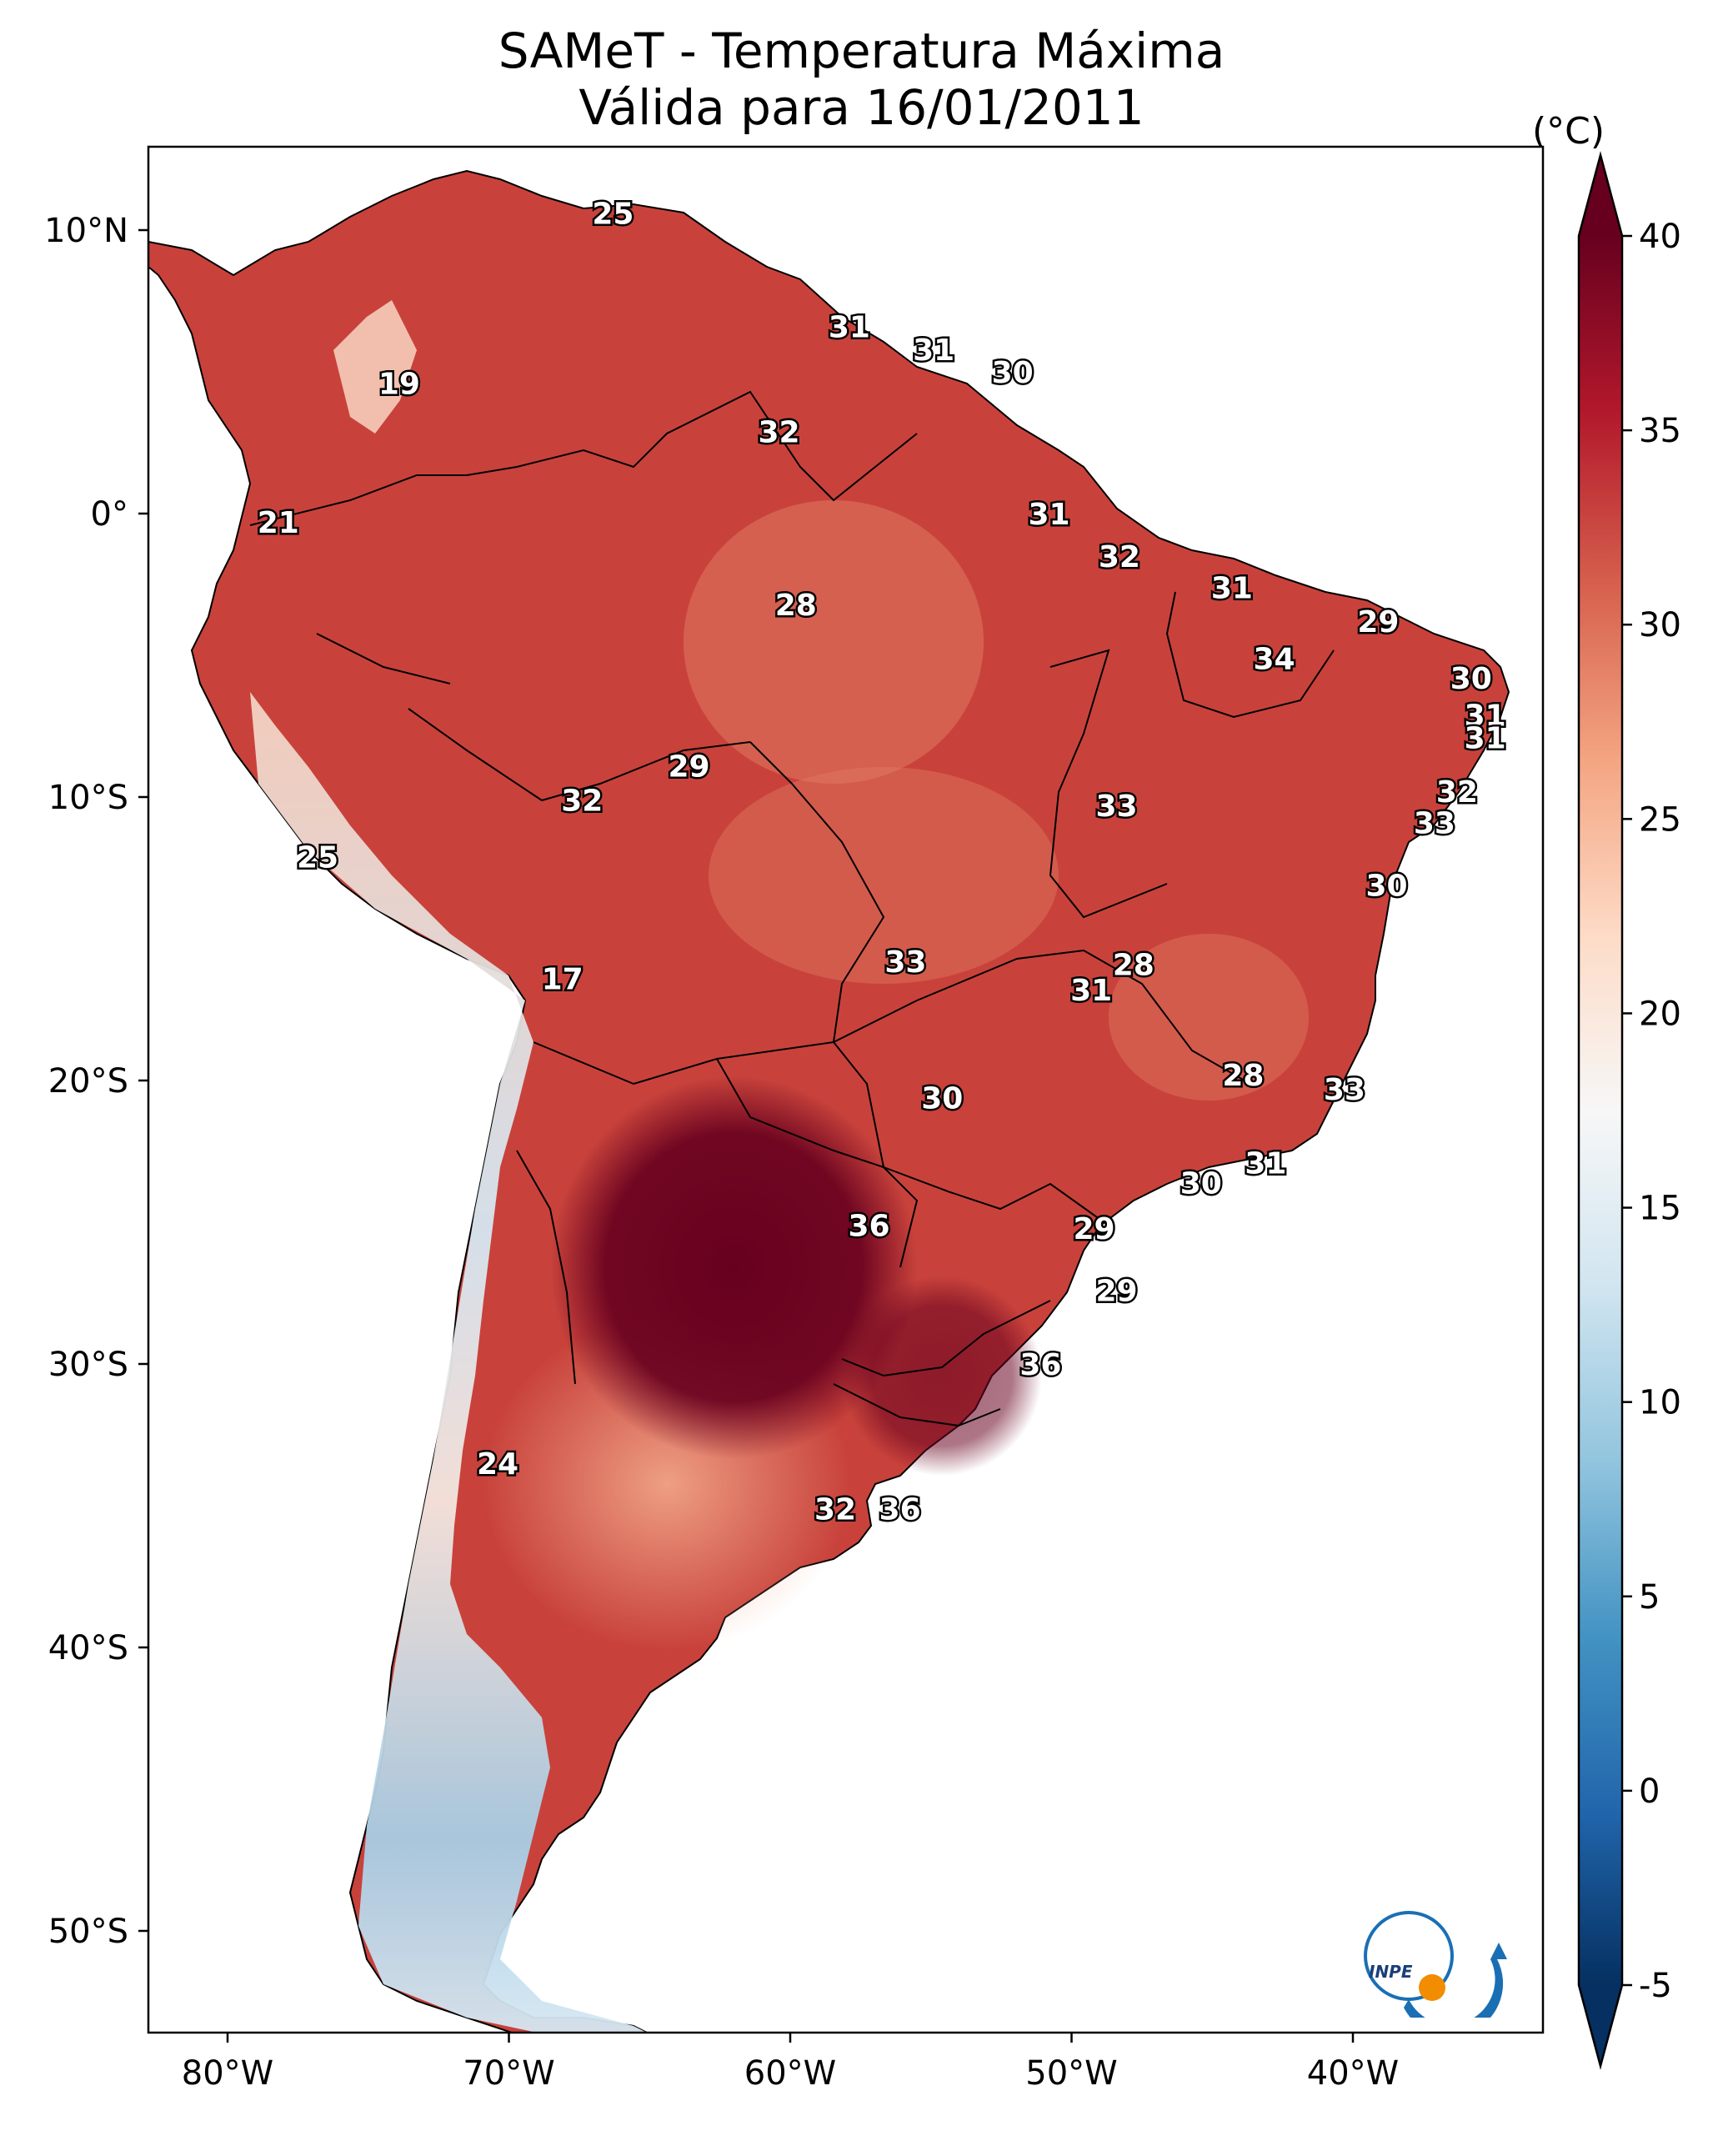 The image size is (1723, 2156). Describe the element at coordinates (88, 798) in the screenshot. I see `lat-tick-label: 10°S` at that location.